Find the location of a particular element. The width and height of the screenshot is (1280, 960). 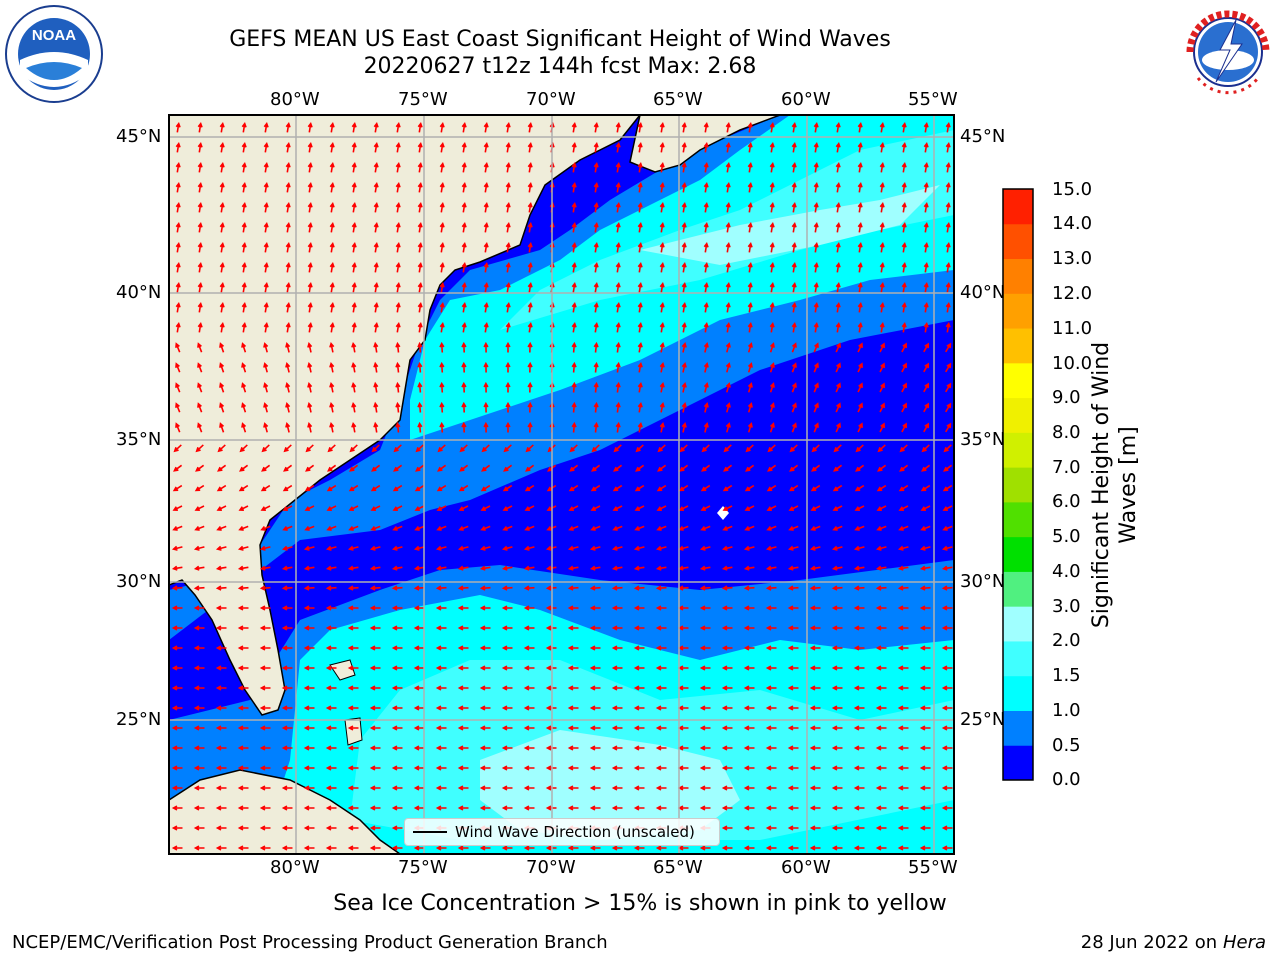

lon-tick-top-4: 60°W is located at coordinates (806, 99).